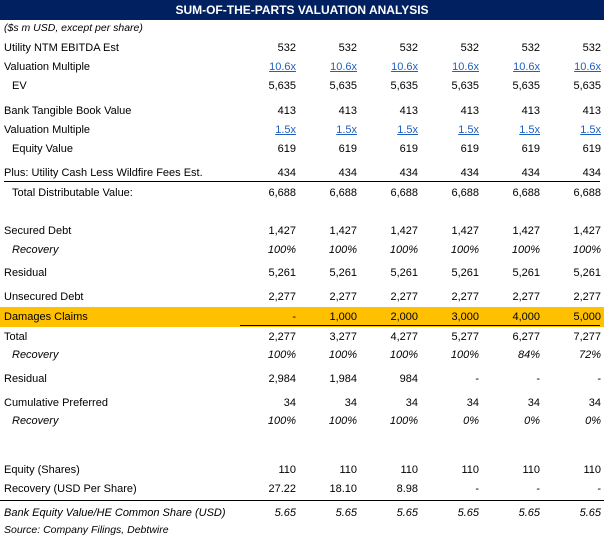  What do you see at coordinates (302, 379) in the screenshot?
I see `table-row-residual-2: Residual 2,984 1,984 984 - - -` at bounding box center [302, 379].